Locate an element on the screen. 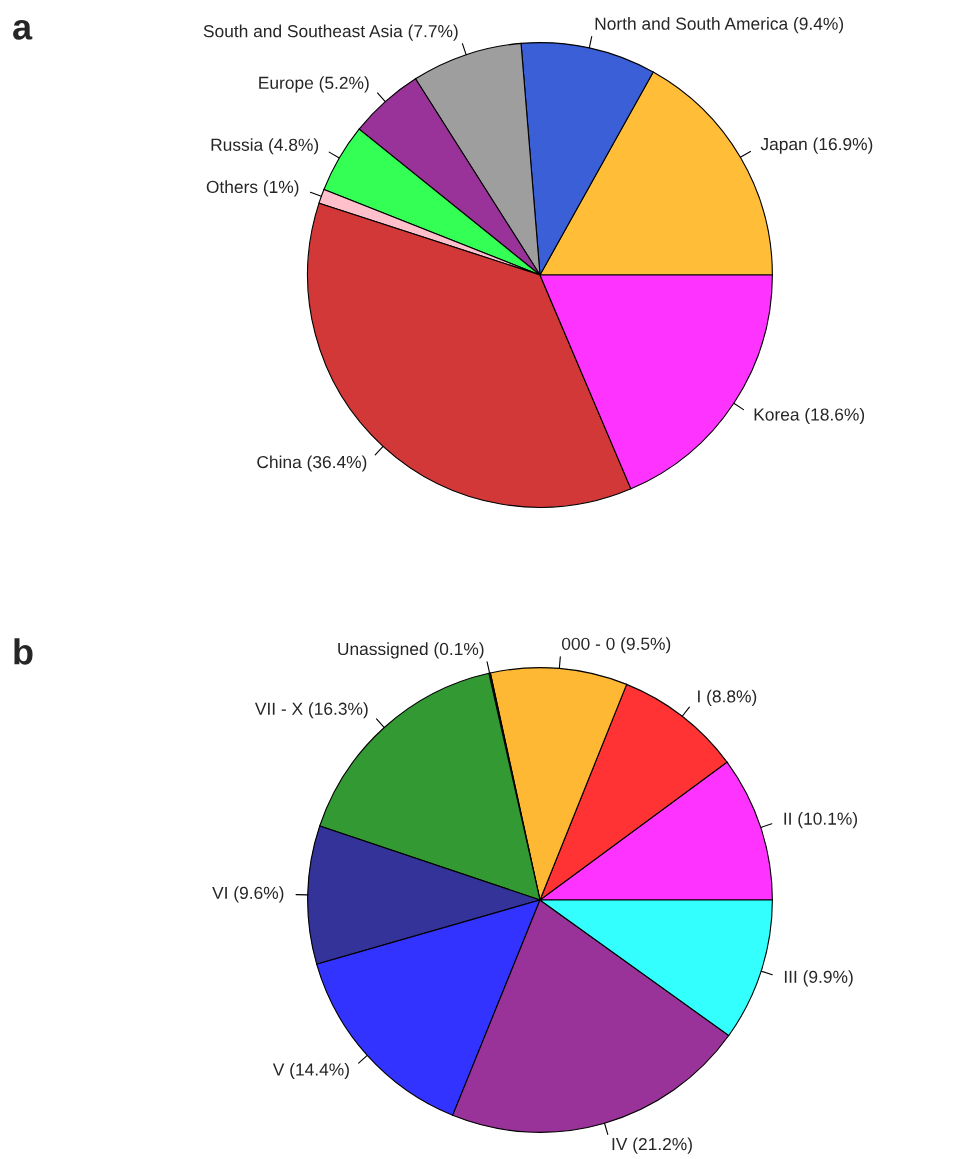  slice-label: I (8.8%) is located at coordinates (727, 697).